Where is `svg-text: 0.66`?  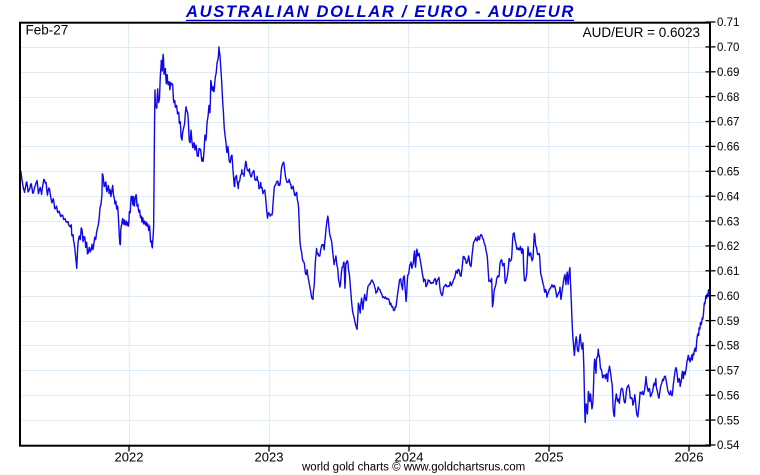 svg-text: 0.66 is located at coordinates (728, 148).